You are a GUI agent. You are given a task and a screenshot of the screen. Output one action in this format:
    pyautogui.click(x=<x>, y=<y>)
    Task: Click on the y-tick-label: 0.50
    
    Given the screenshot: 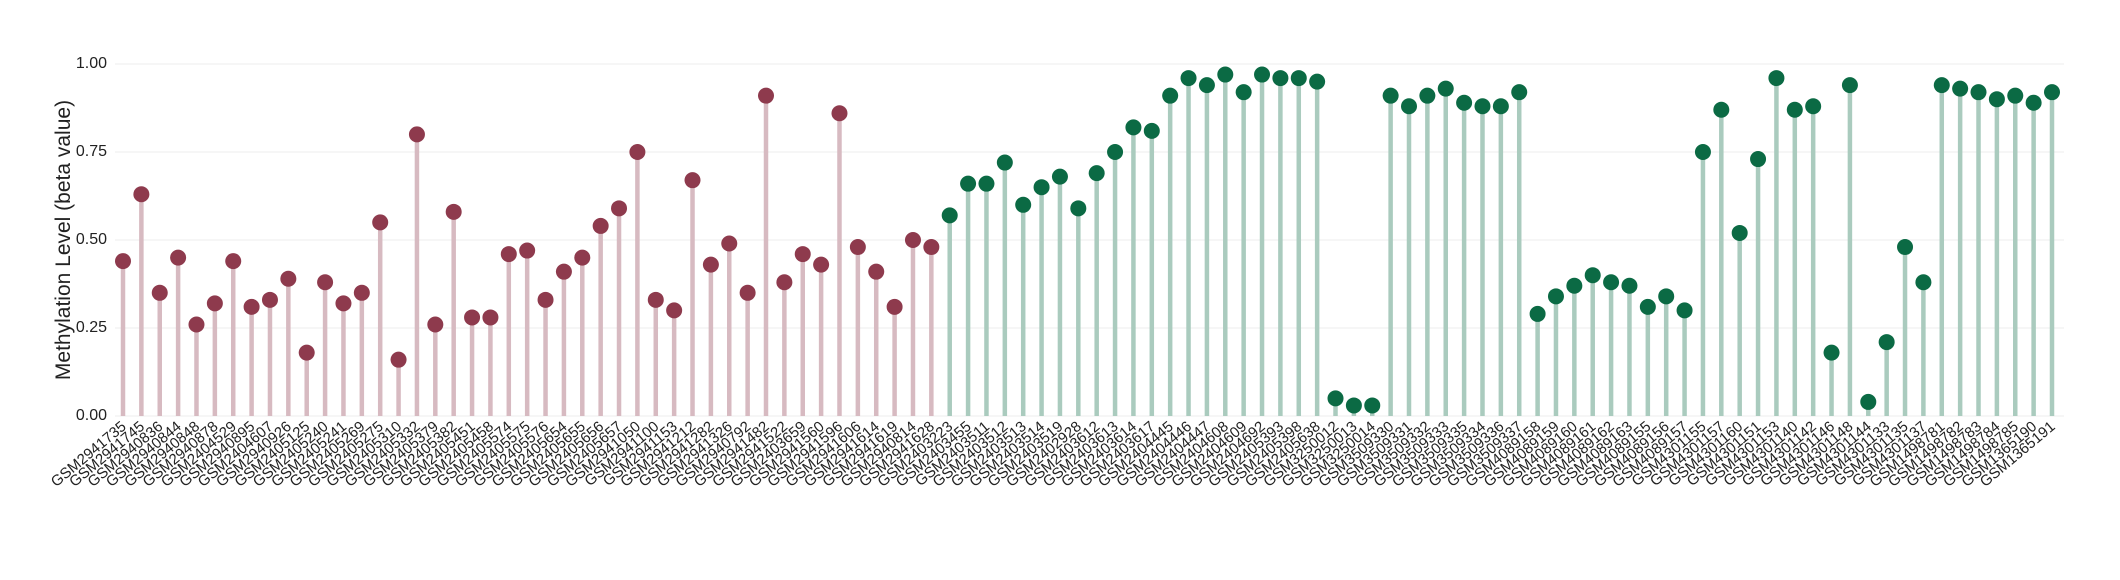 What is the action you would take?
    pyautogui.click(x=91, y=239)
    